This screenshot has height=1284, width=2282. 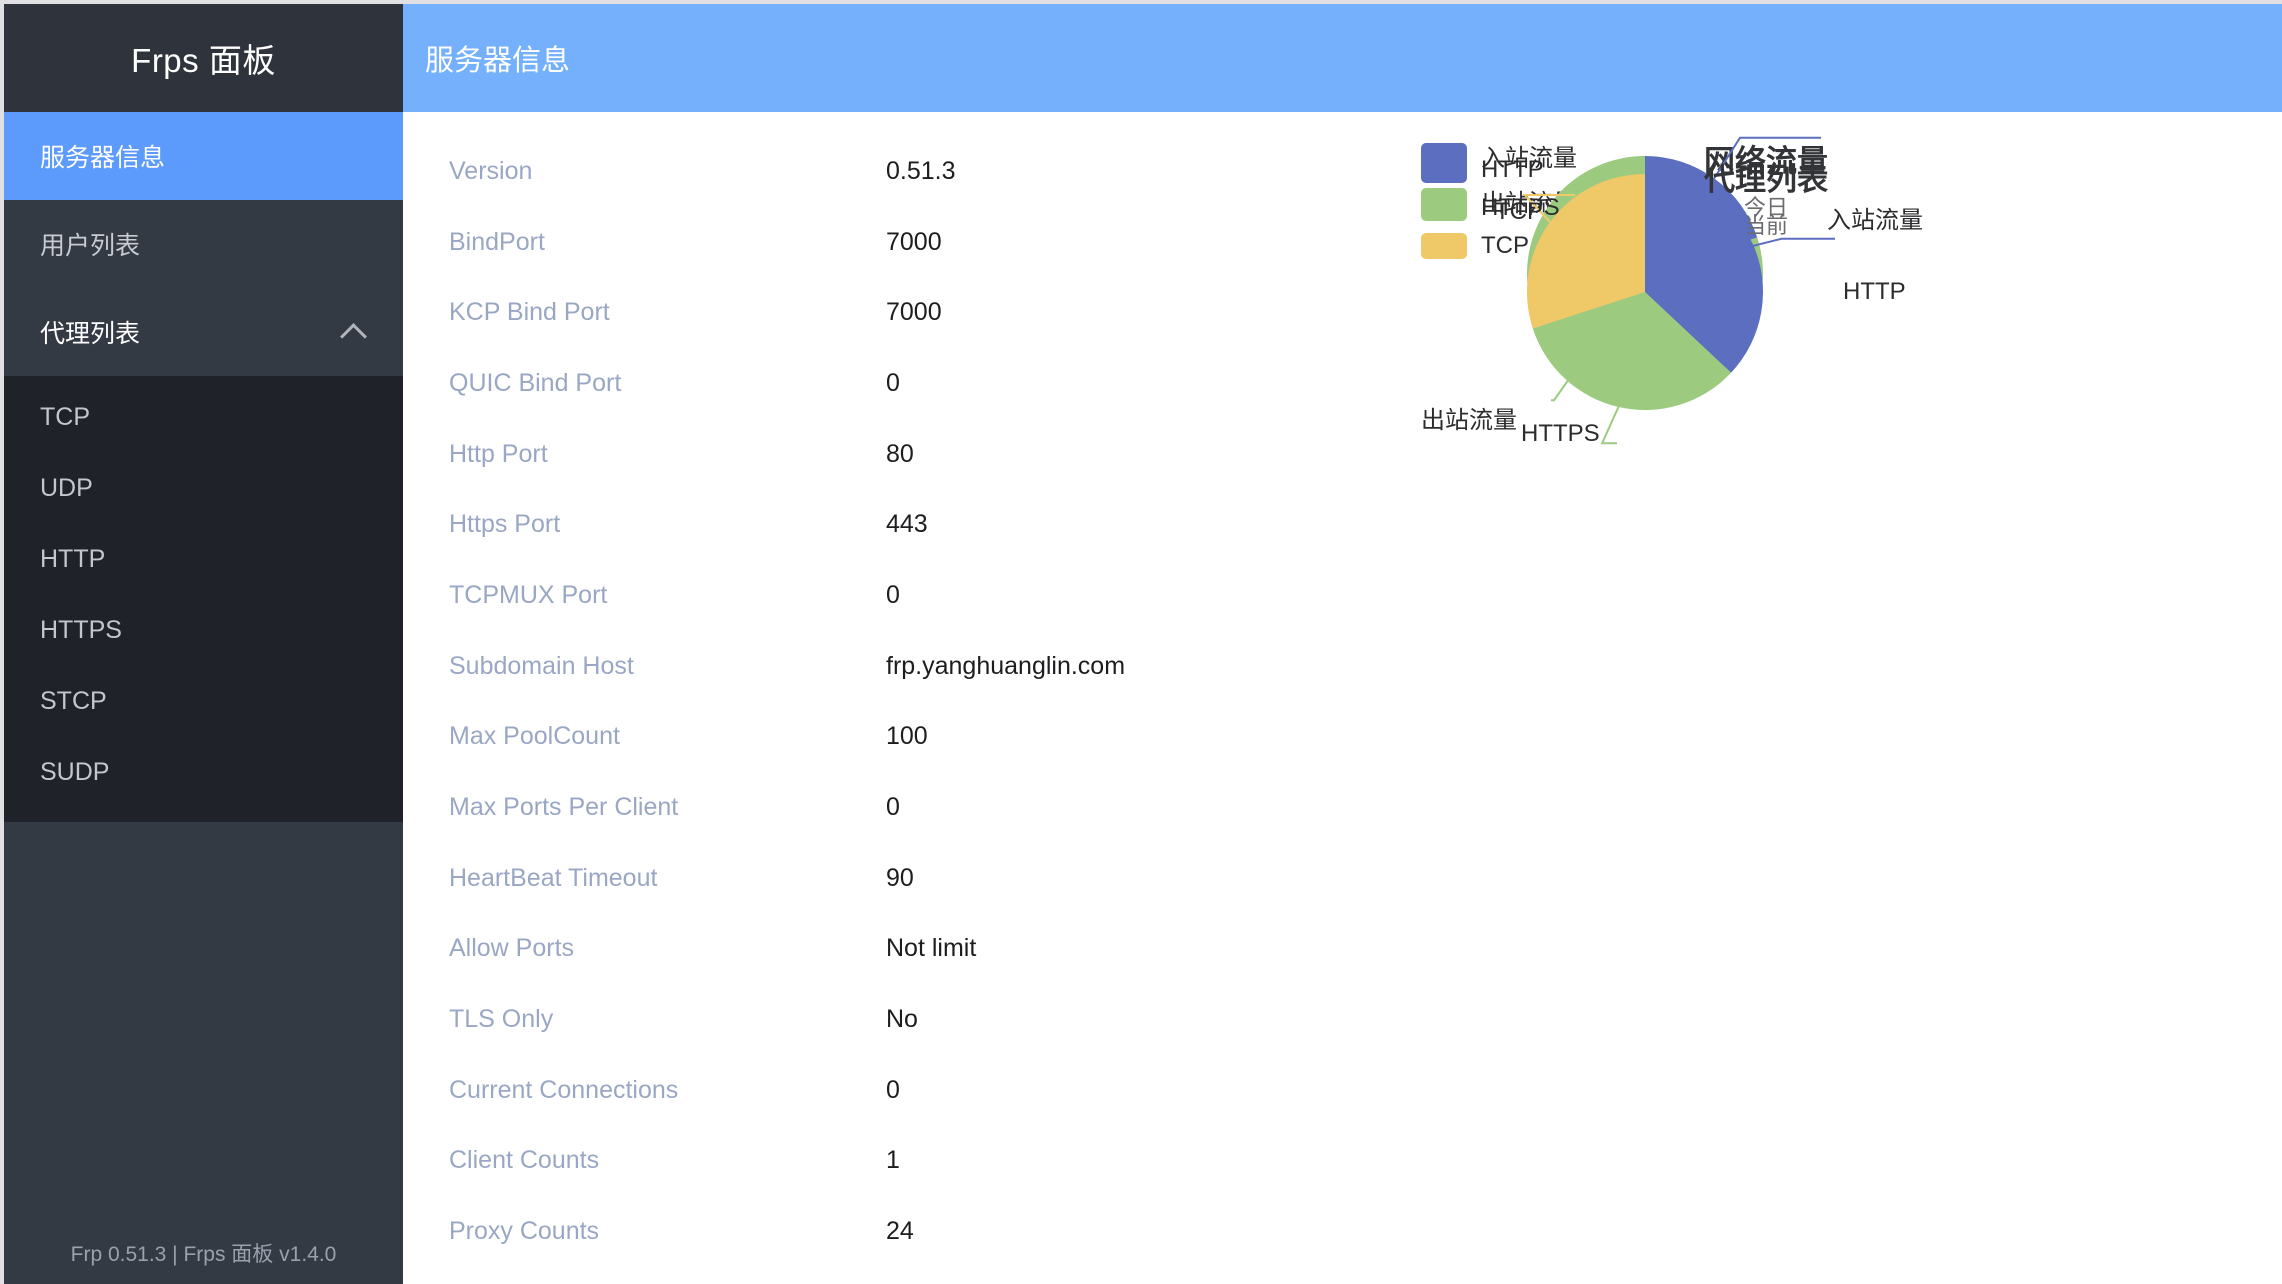 What do you see at coordinates (907, 524) in the screenshot?
I see `info-row-value: 443` at bounding box center [907, 524].